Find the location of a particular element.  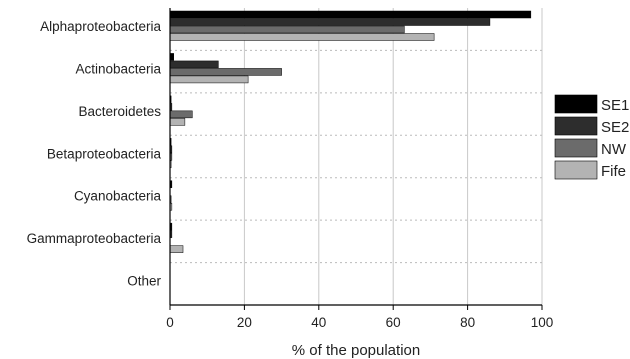

category-label: Actinobacteria is located at coordinates (118, 68).